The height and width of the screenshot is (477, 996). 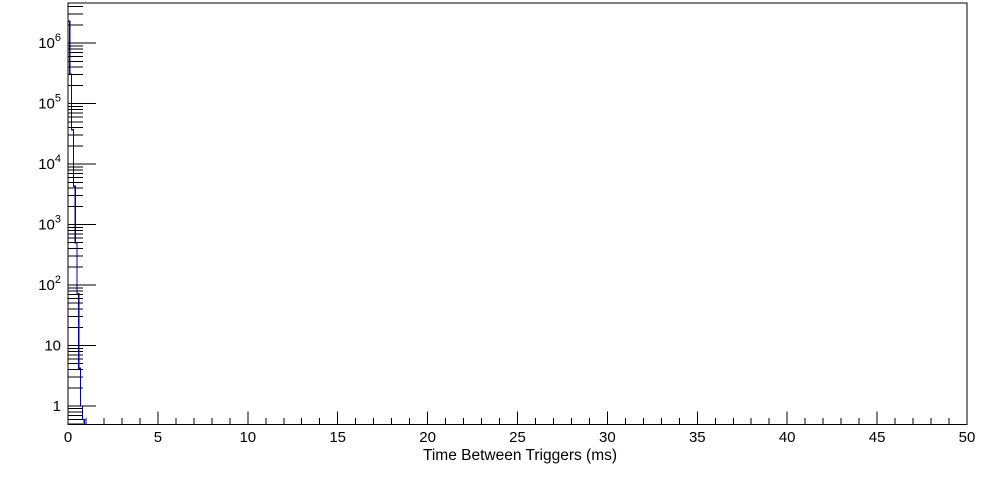 I want to click on y-tick-label: 10⁶, so click(x=49, y=42).